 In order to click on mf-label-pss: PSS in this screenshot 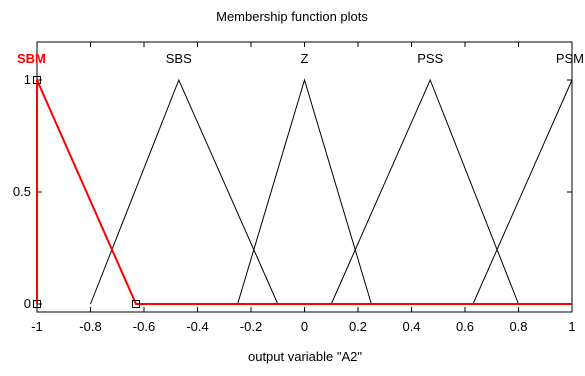, I will do `click(430, 58)`.